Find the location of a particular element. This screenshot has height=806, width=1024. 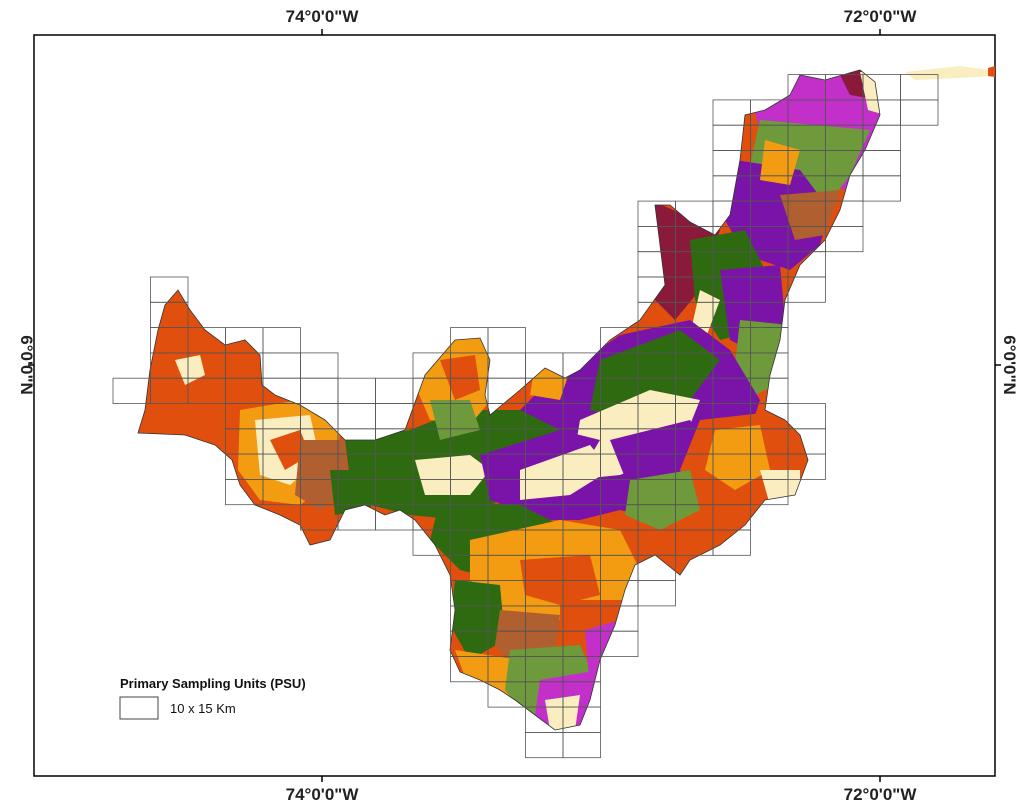

top-lon-label-72w: 72°0'0"W is located at coordinates (881, 16).